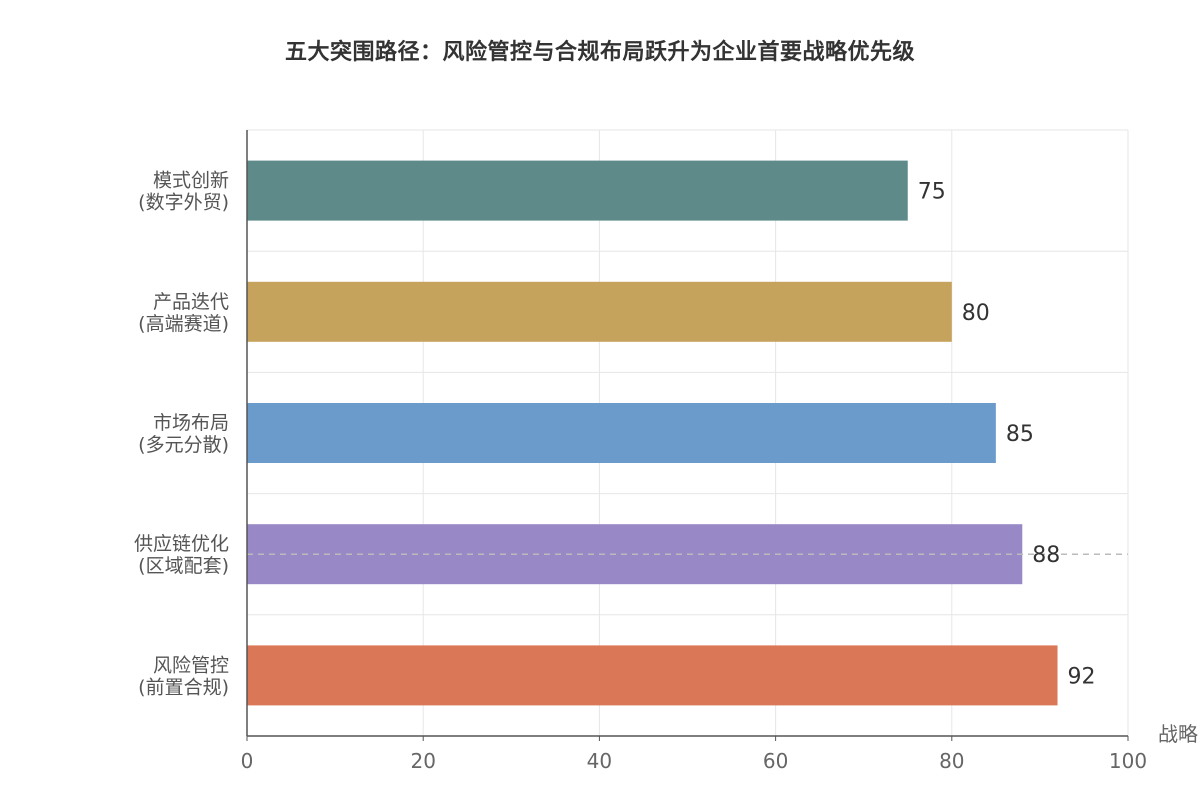 This screenshot has height=800, width=1200. Describe the element at coordinates (183, 203) in the screenshot. I see `category-label: (数字外贸)` at that location.